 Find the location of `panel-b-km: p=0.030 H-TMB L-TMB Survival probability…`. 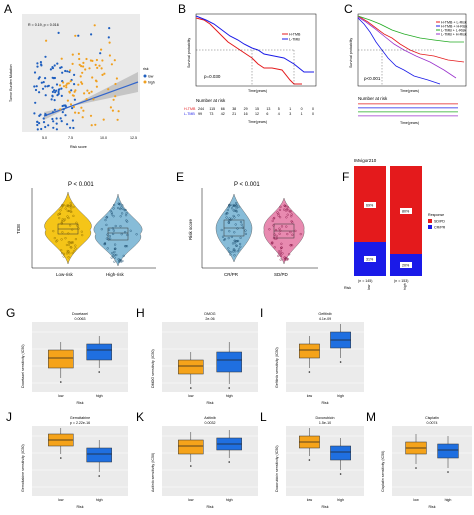

panel-b-km: p=0.030 H-TMB L-TMB Survival probability… is located at coordinates (250, 68).